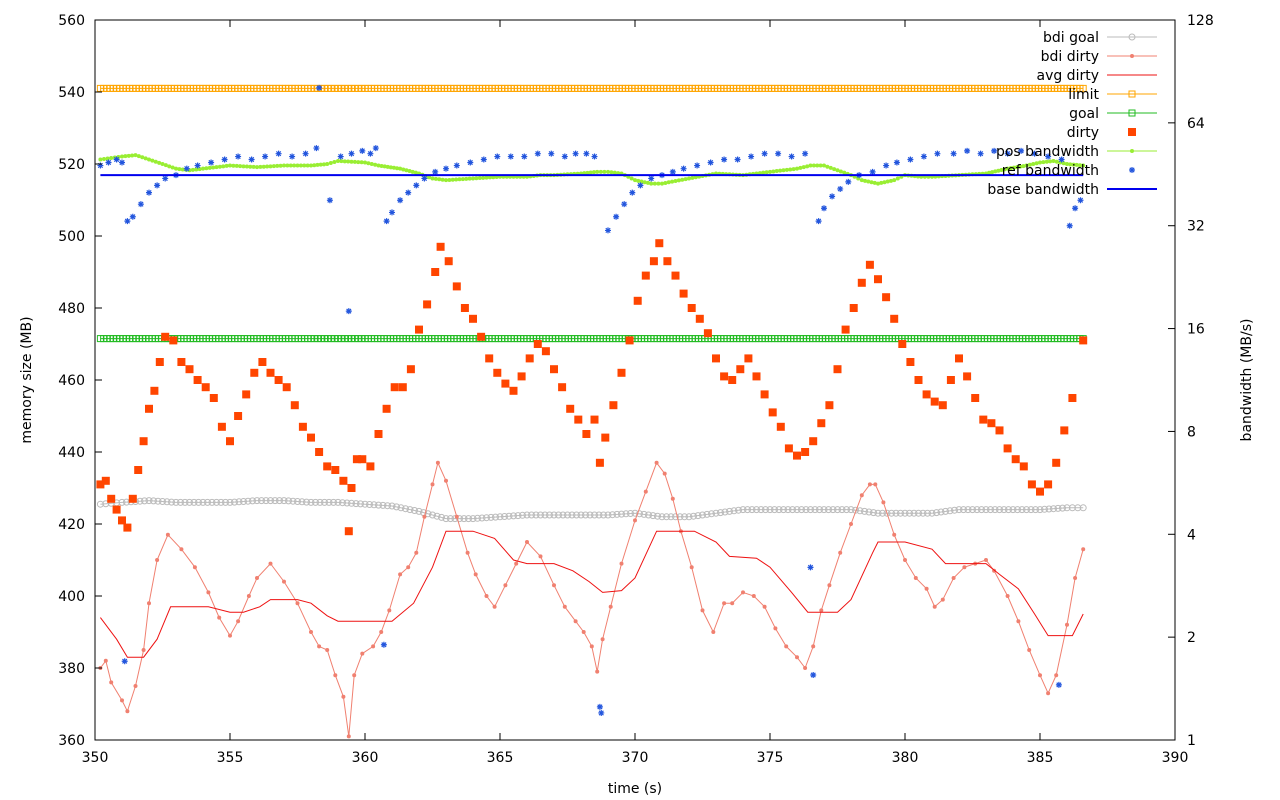 The image size is (1280, 800). I want to click on y-tick-label: 380, so click(71, 669).